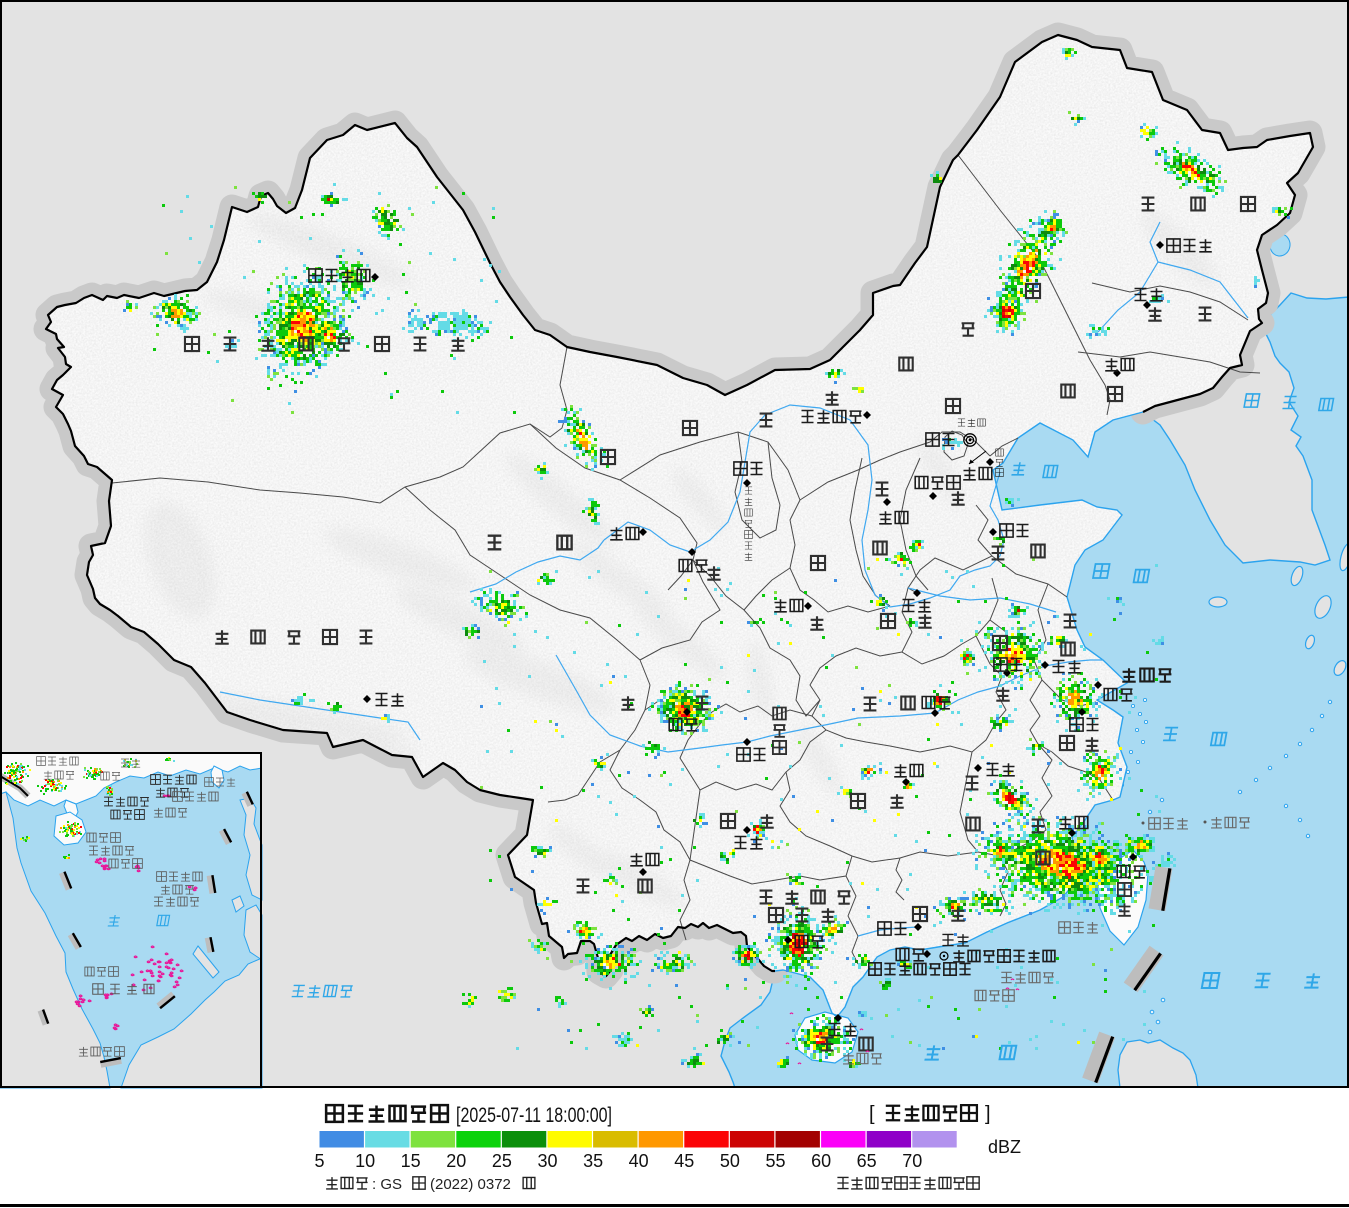  What do you see at coordinates (821, 1161) in the screenshot?
I see `svg-text: 60` at bounding box center [821, 1161].